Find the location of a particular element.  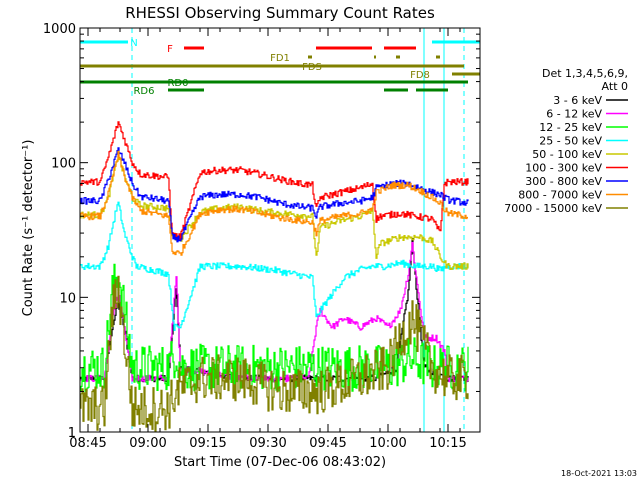

legend-entry-label: 50 - 100 keV is located at coordinates (567, 154).